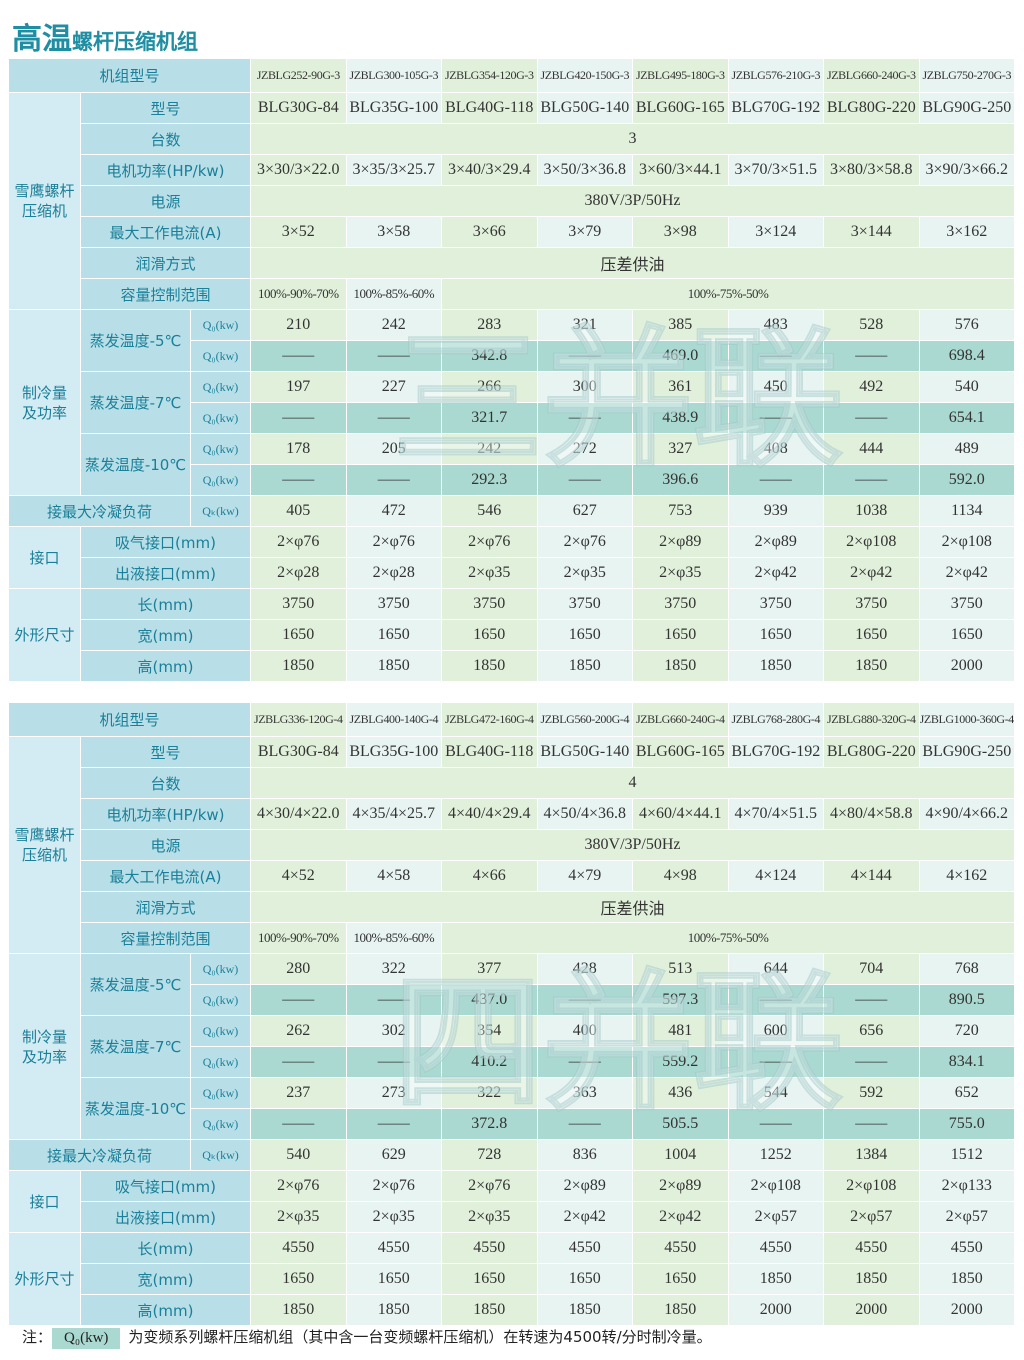 The image size is (1024, 1360). What do you see at coordinates (165, 263) in the screenshot?
I see `row-label: 润滑方式` at bounding box center [165, 263].